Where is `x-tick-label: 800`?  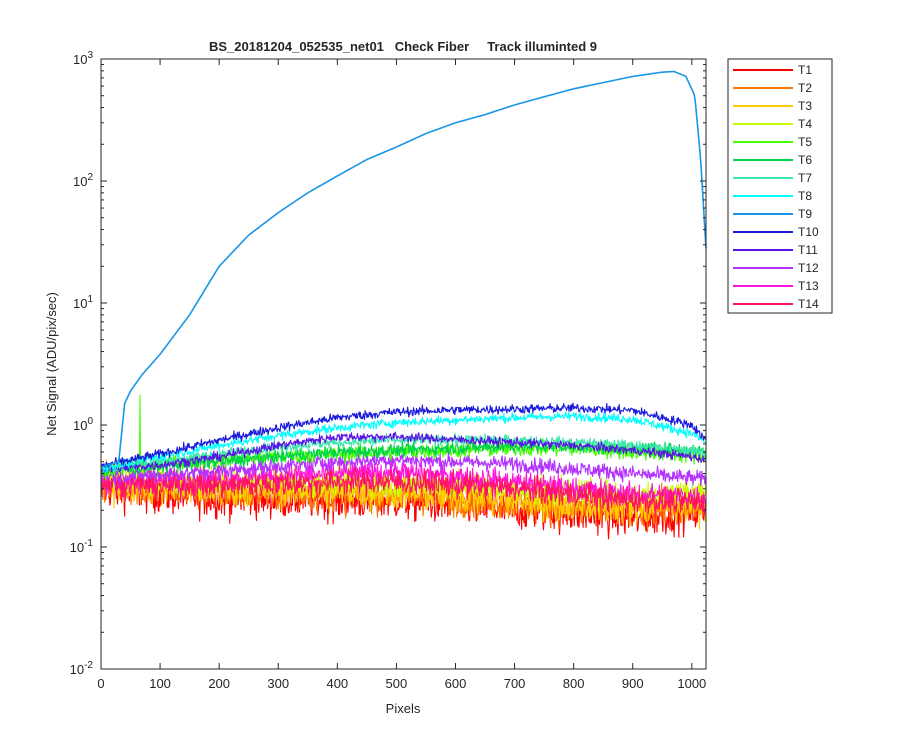 x-tick-label: 800 is located at coordinates (574, 683).